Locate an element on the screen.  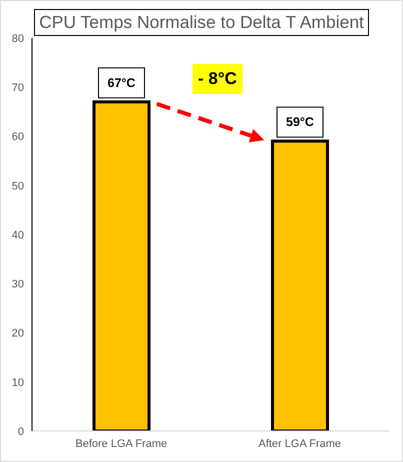
y-tick-label: 30 is located at coordinates (18, 284).